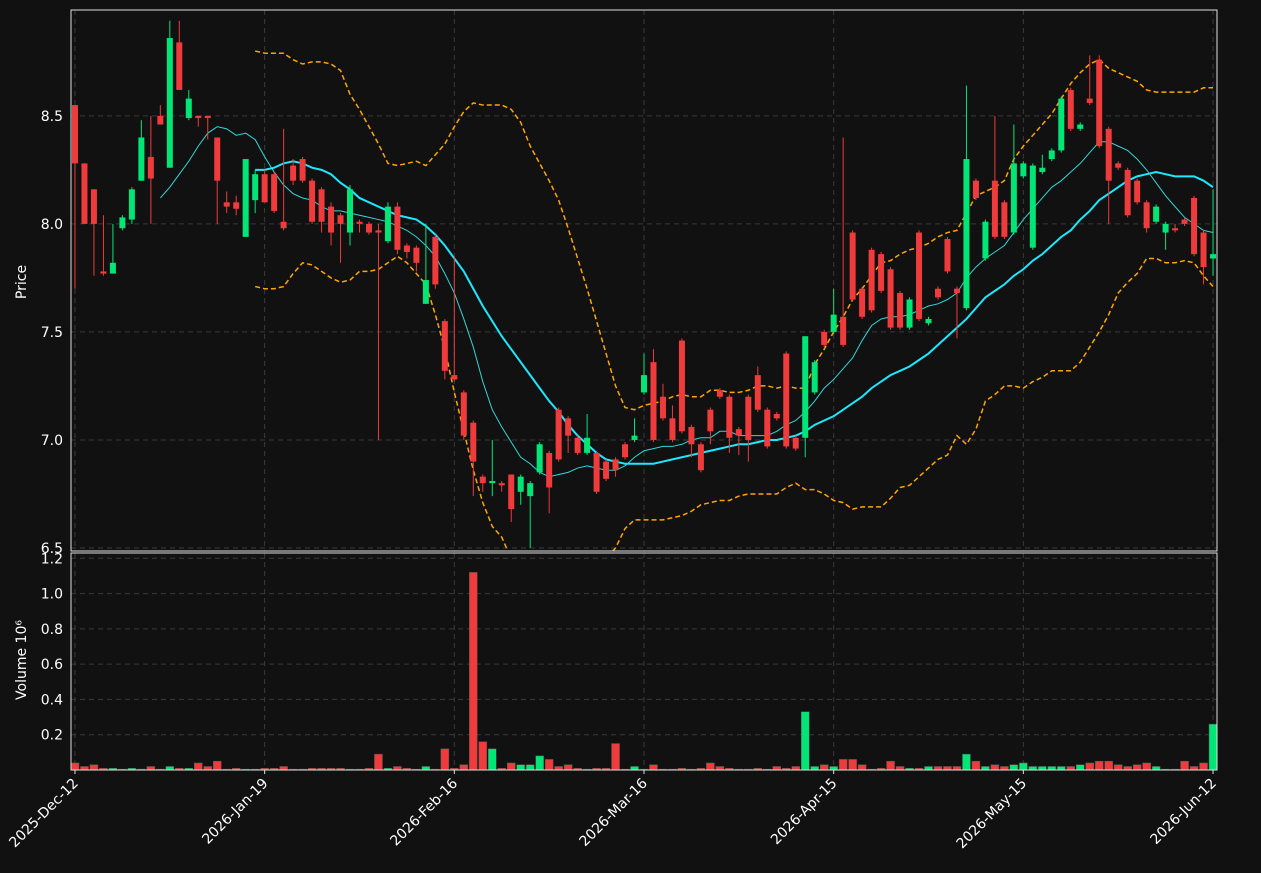 Image resolution: width=1261 pixels, height=873 pixels. Describe the element at coordinates (52, 333) in the screenshot. I see `price-tick-label: 7.5` at that location.